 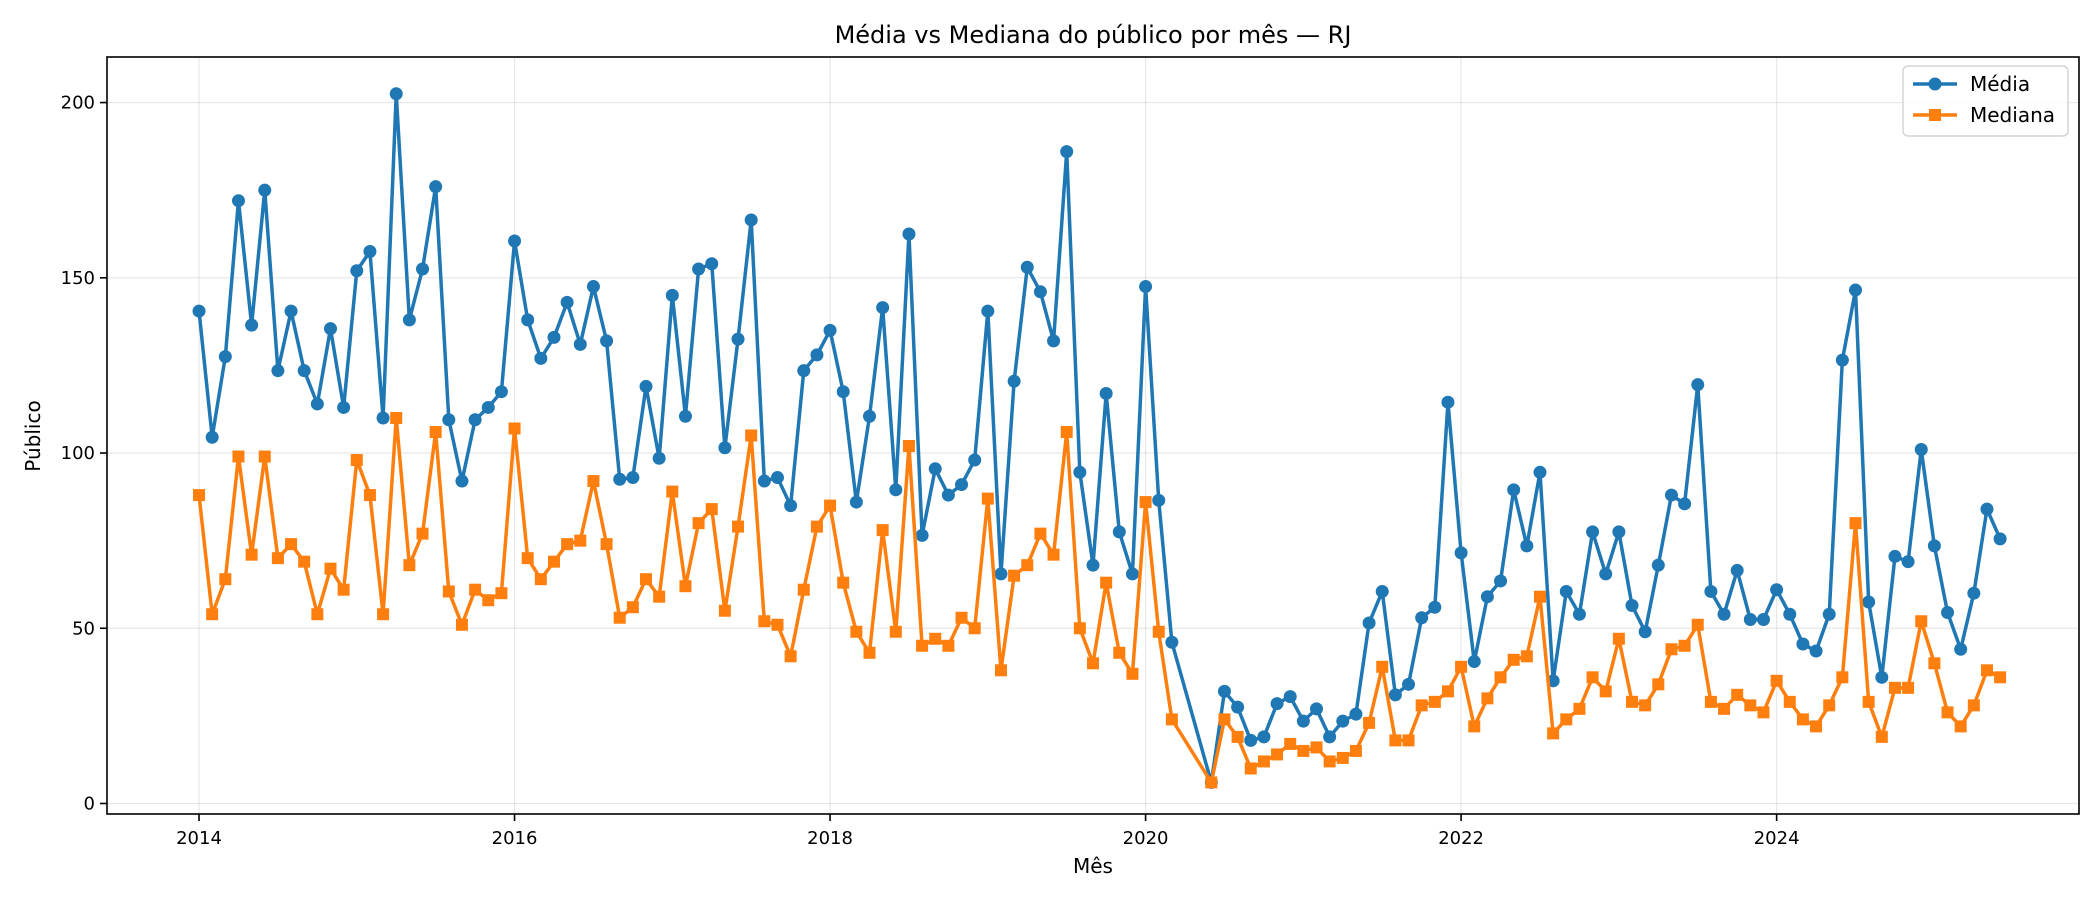 I want to click on y-tick-label: 200, so click(x=78, y=103).